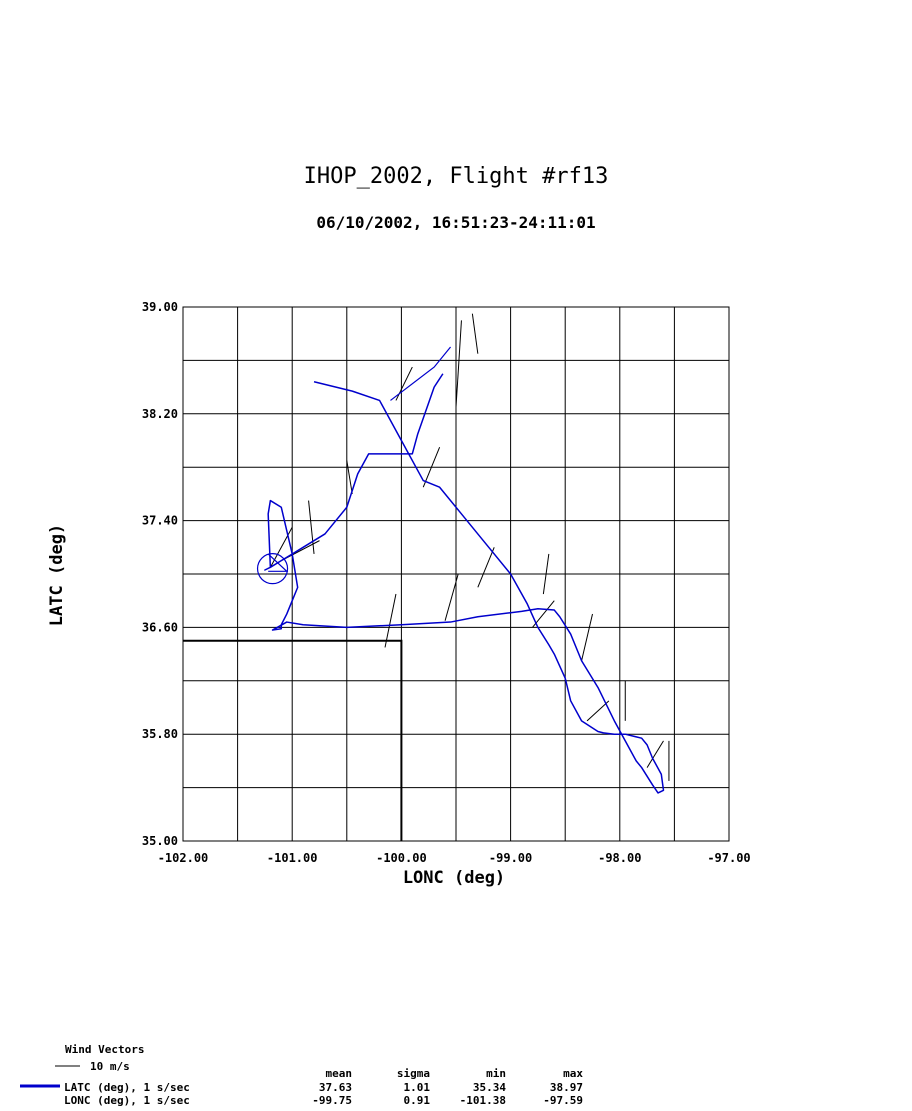  What do you see at coordinates (489, 1087) in the screenshot?
I see `latc-min: 35.34` at bounding box center [489, 1087].